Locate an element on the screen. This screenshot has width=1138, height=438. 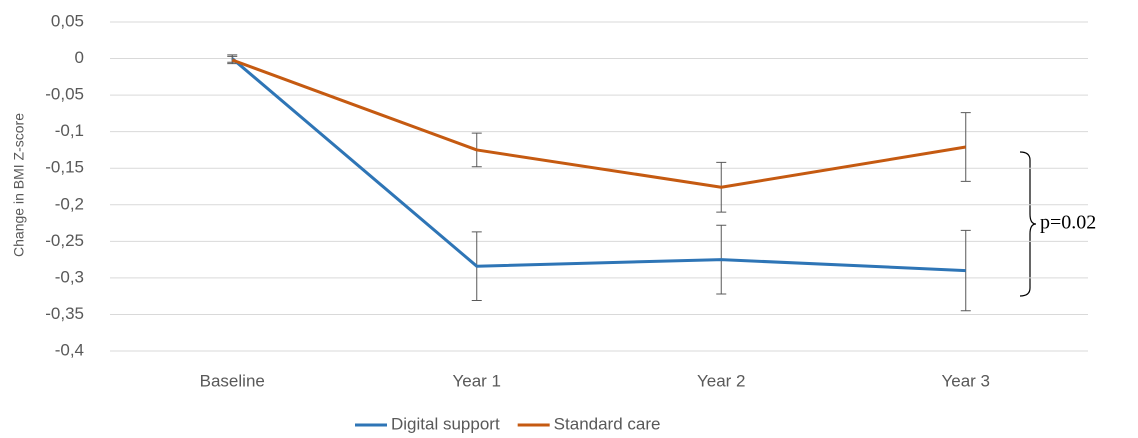
legend-label: Standard care is located at coordinates (607, 423).